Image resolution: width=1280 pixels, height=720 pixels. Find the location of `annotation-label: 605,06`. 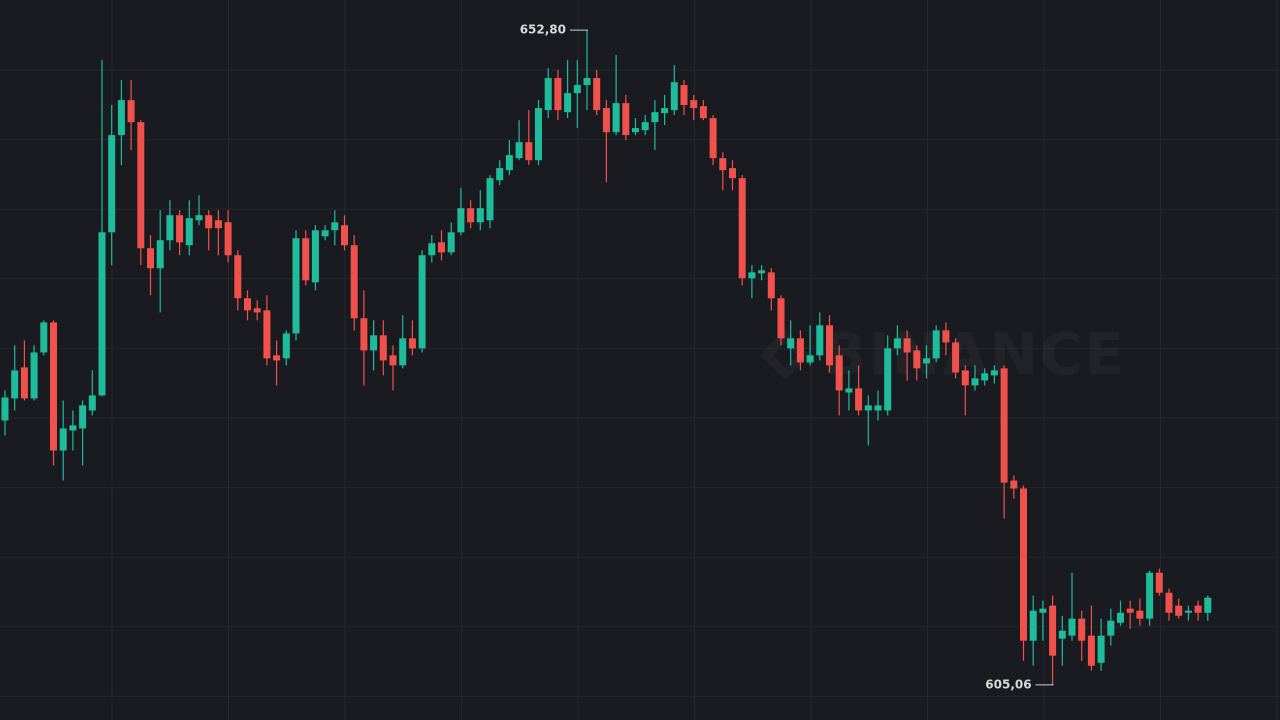

annotation-label: 605,06 is located at coordinates (1008, 684).